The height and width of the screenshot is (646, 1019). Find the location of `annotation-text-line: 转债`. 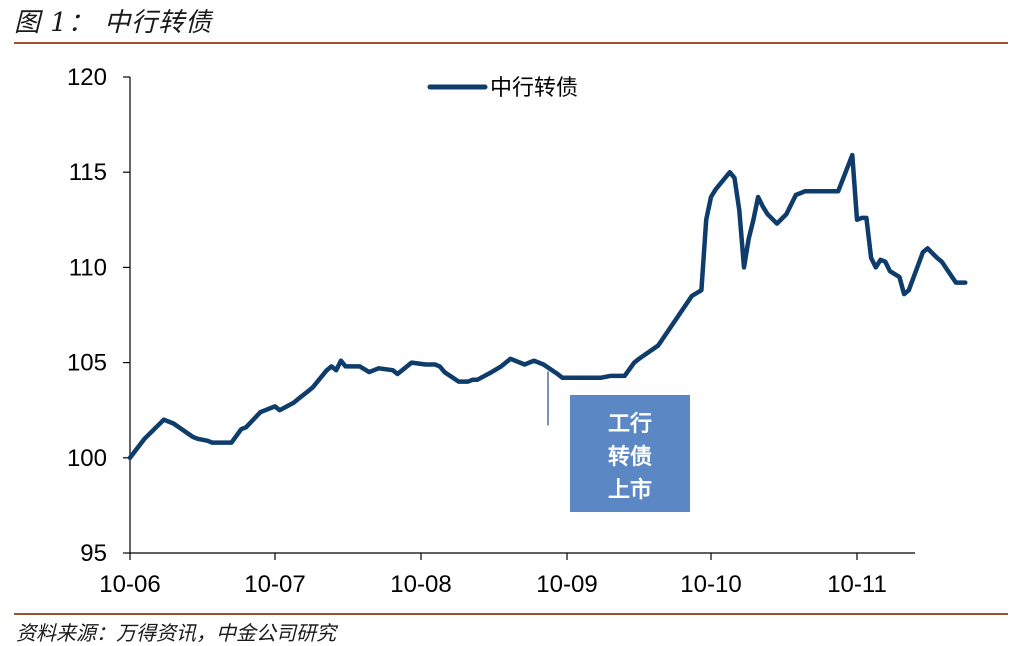

annotation-text-line: 转债 is located at coordinates (630, 457).